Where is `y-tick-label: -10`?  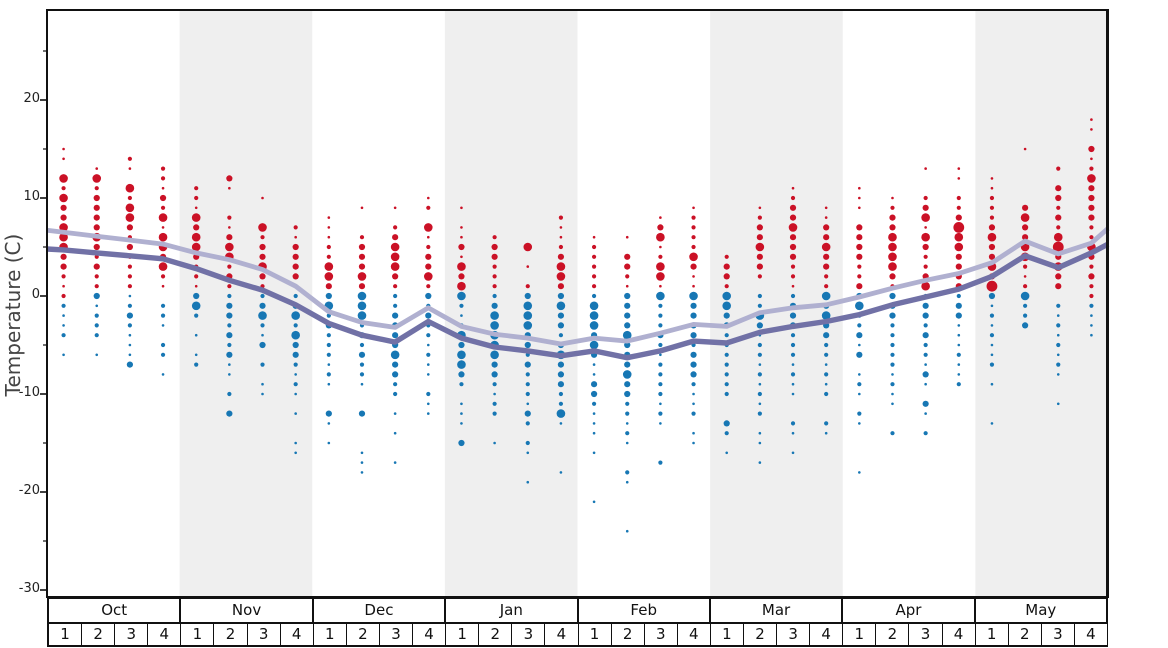 y-tick-label: -10 is located at coordinates (29, 392).